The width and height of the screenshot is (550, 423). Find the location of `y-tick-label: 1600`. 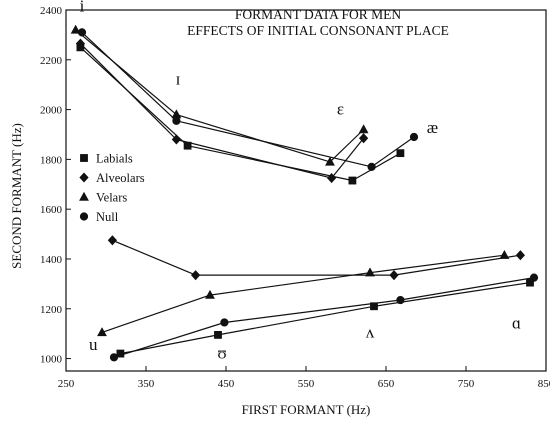

y-tick-label: 1600 is located at coordinates (51, 210).